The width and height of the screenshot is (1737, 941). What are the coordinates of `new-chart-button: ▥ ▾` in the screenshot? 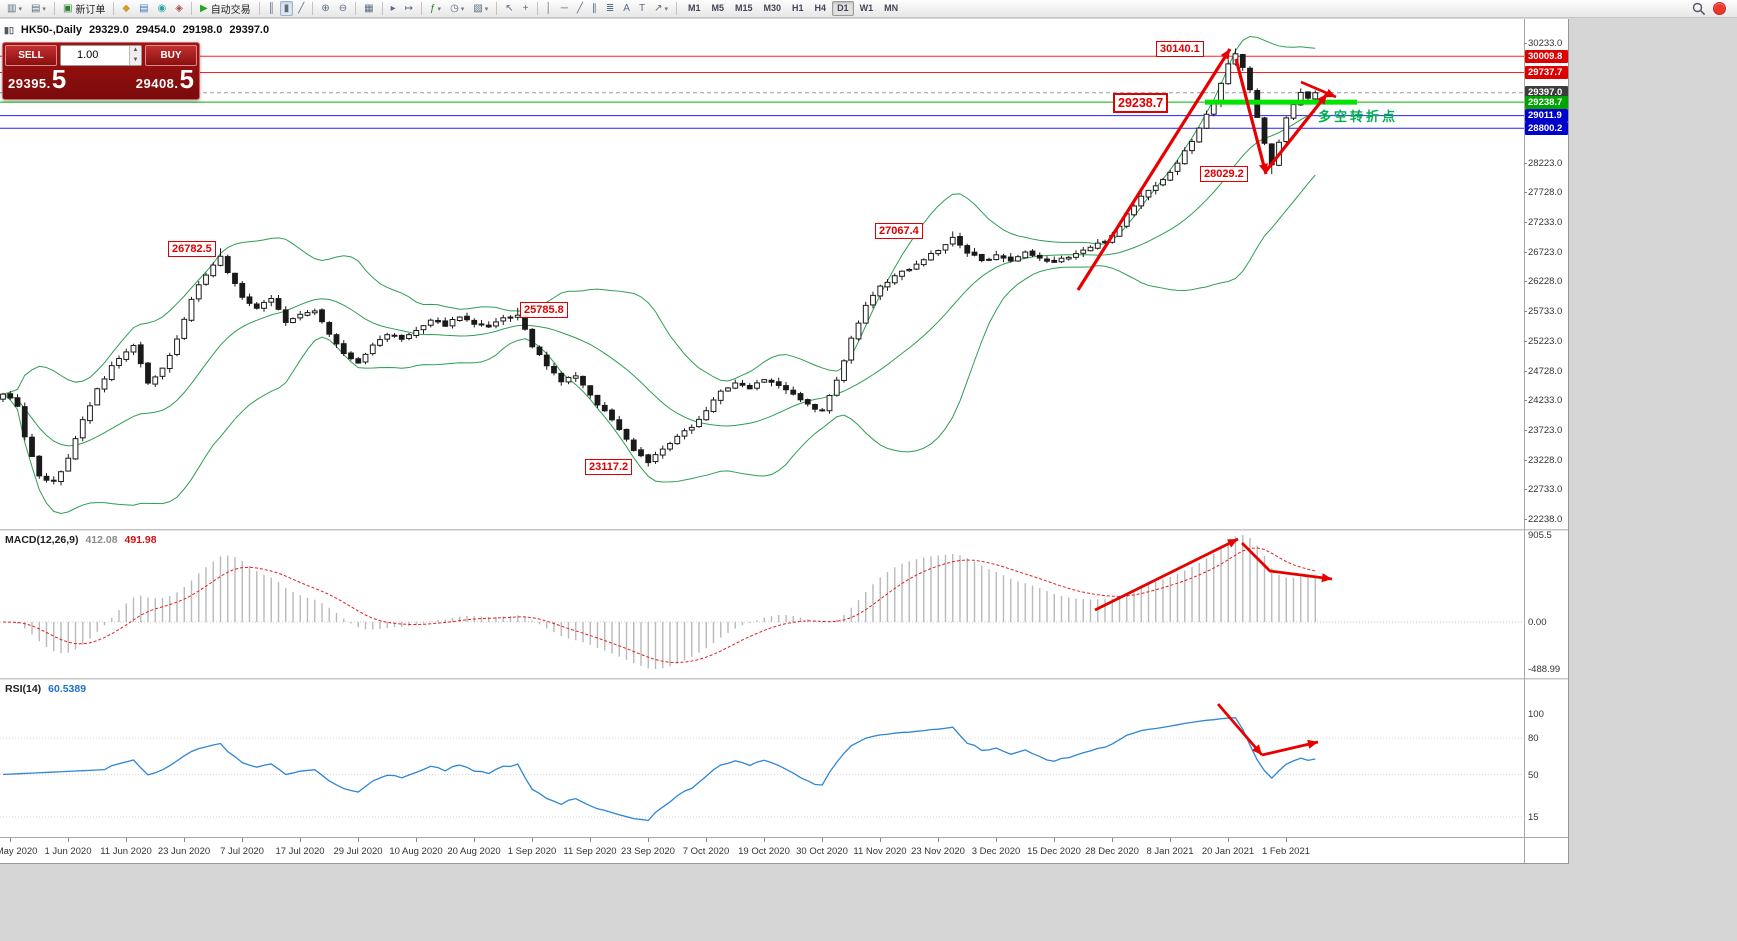 It's located at (14, 8).